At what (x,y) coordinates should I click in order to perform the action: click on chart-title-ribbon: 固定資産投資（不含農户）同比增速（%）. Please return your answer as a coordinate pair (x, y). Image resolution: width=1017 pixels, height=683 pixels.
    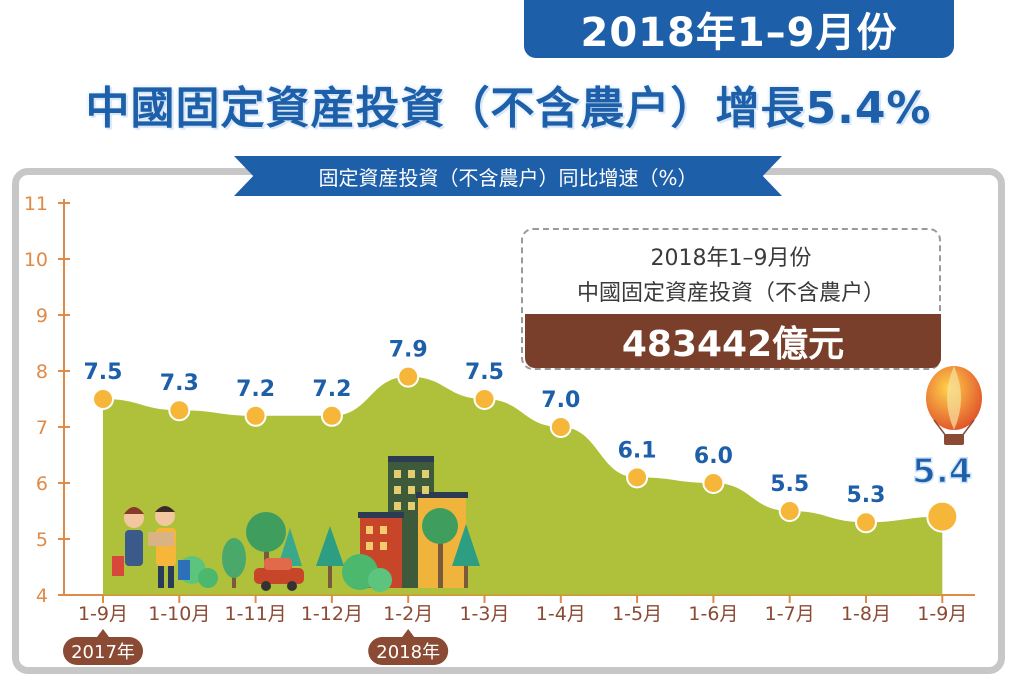
    Looking at the image, I should click on (508, 176).